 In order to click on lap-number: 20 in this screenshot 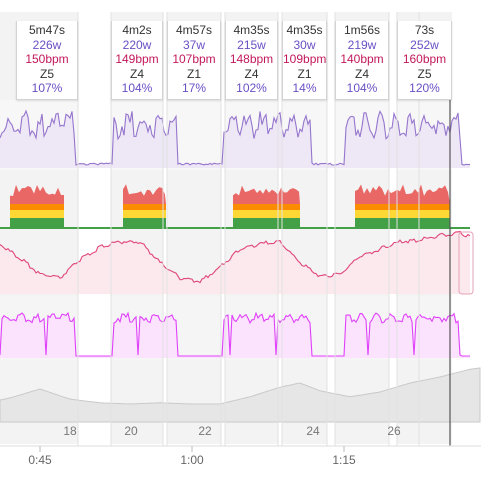, I will do `click(131, 431)`.